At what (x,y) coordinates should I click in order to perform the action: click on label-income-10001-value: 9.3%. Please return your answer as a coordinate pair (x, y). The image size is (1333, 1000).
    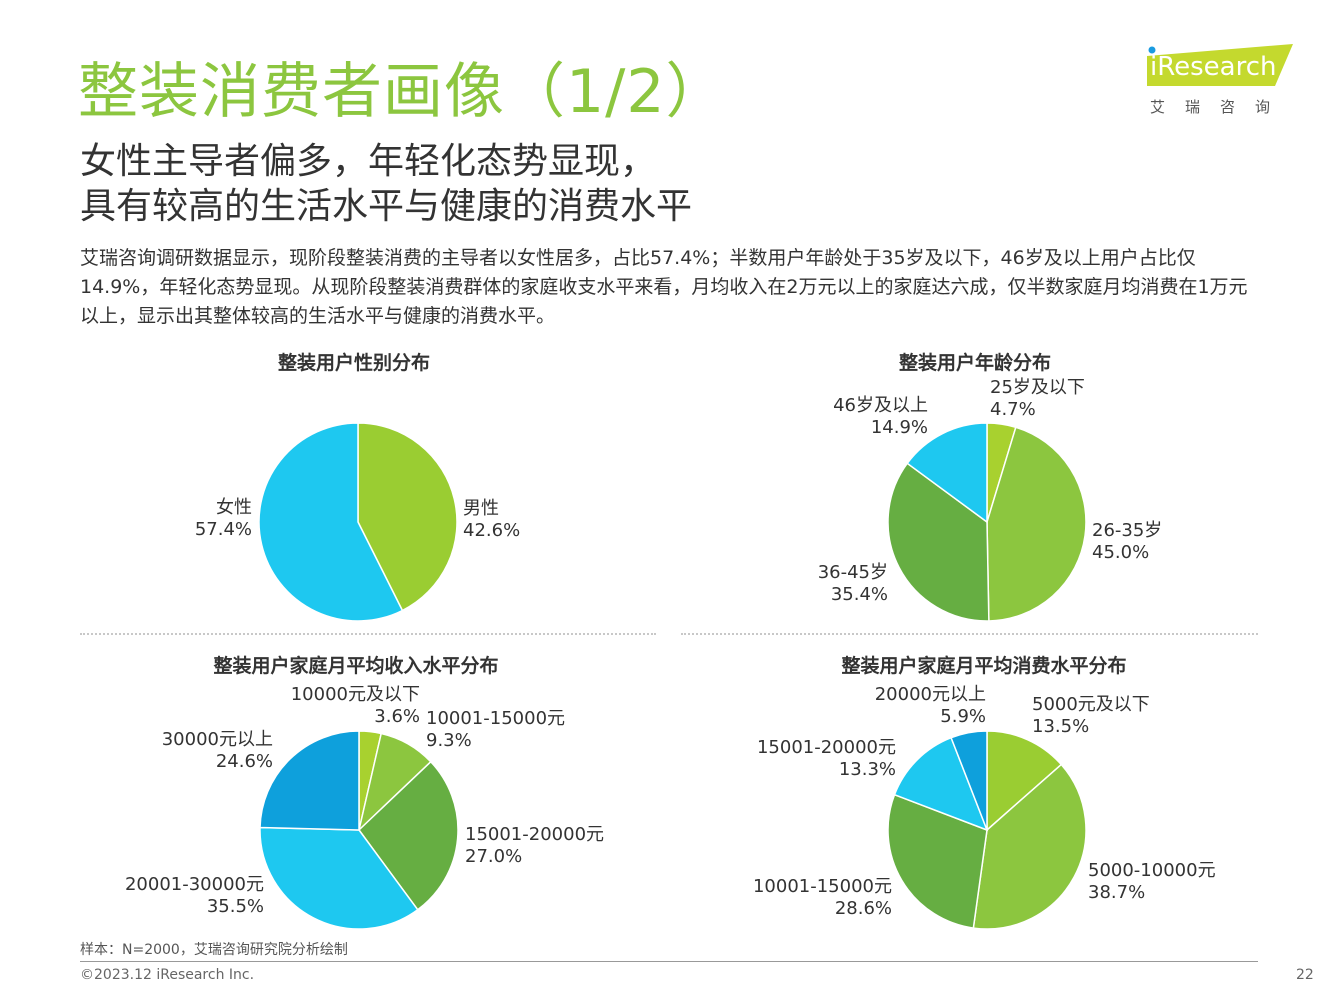
    Looking at the image, I should click on (449, 740).